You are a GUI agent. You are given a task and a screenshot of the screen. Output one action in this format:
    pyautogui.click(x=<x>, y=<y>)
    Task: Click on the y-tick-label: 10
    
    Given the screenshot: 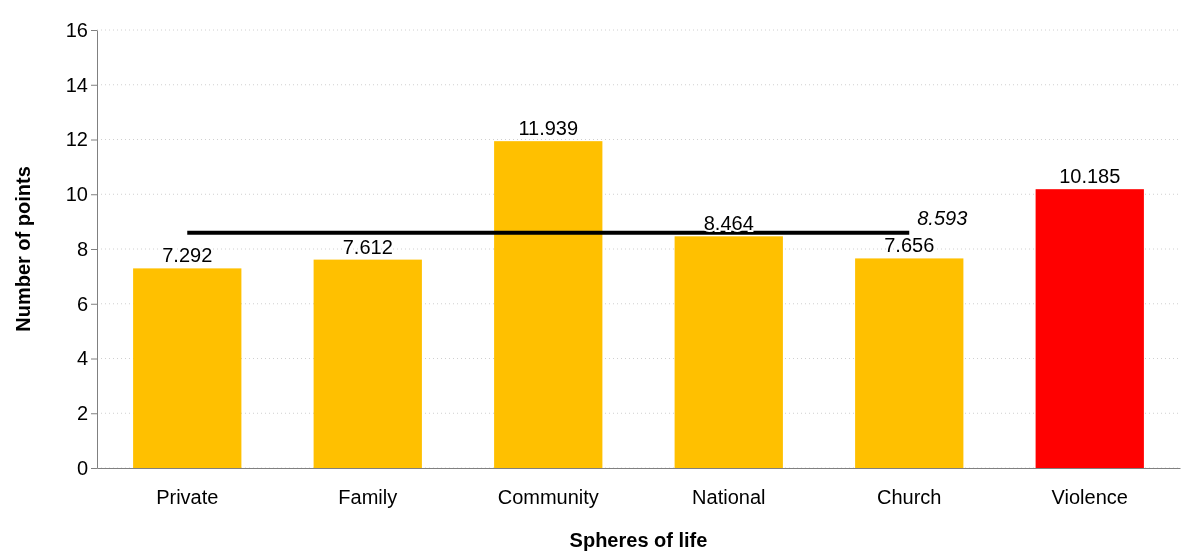 What is the action you would take?
    pyautogui.click(x=76, y=194)
    